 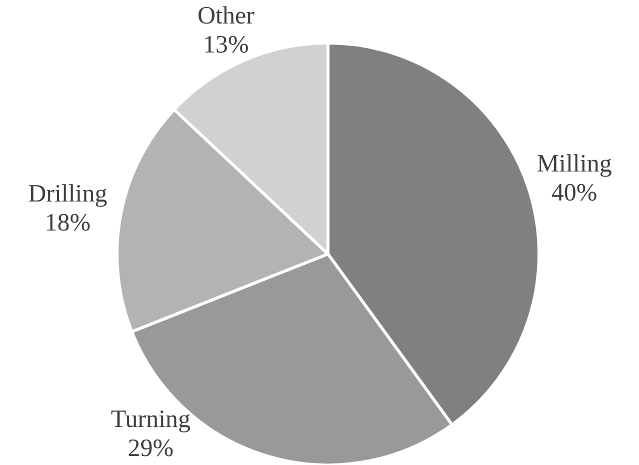 I want to click on data-label: 13%, so click(x=226, y=45).